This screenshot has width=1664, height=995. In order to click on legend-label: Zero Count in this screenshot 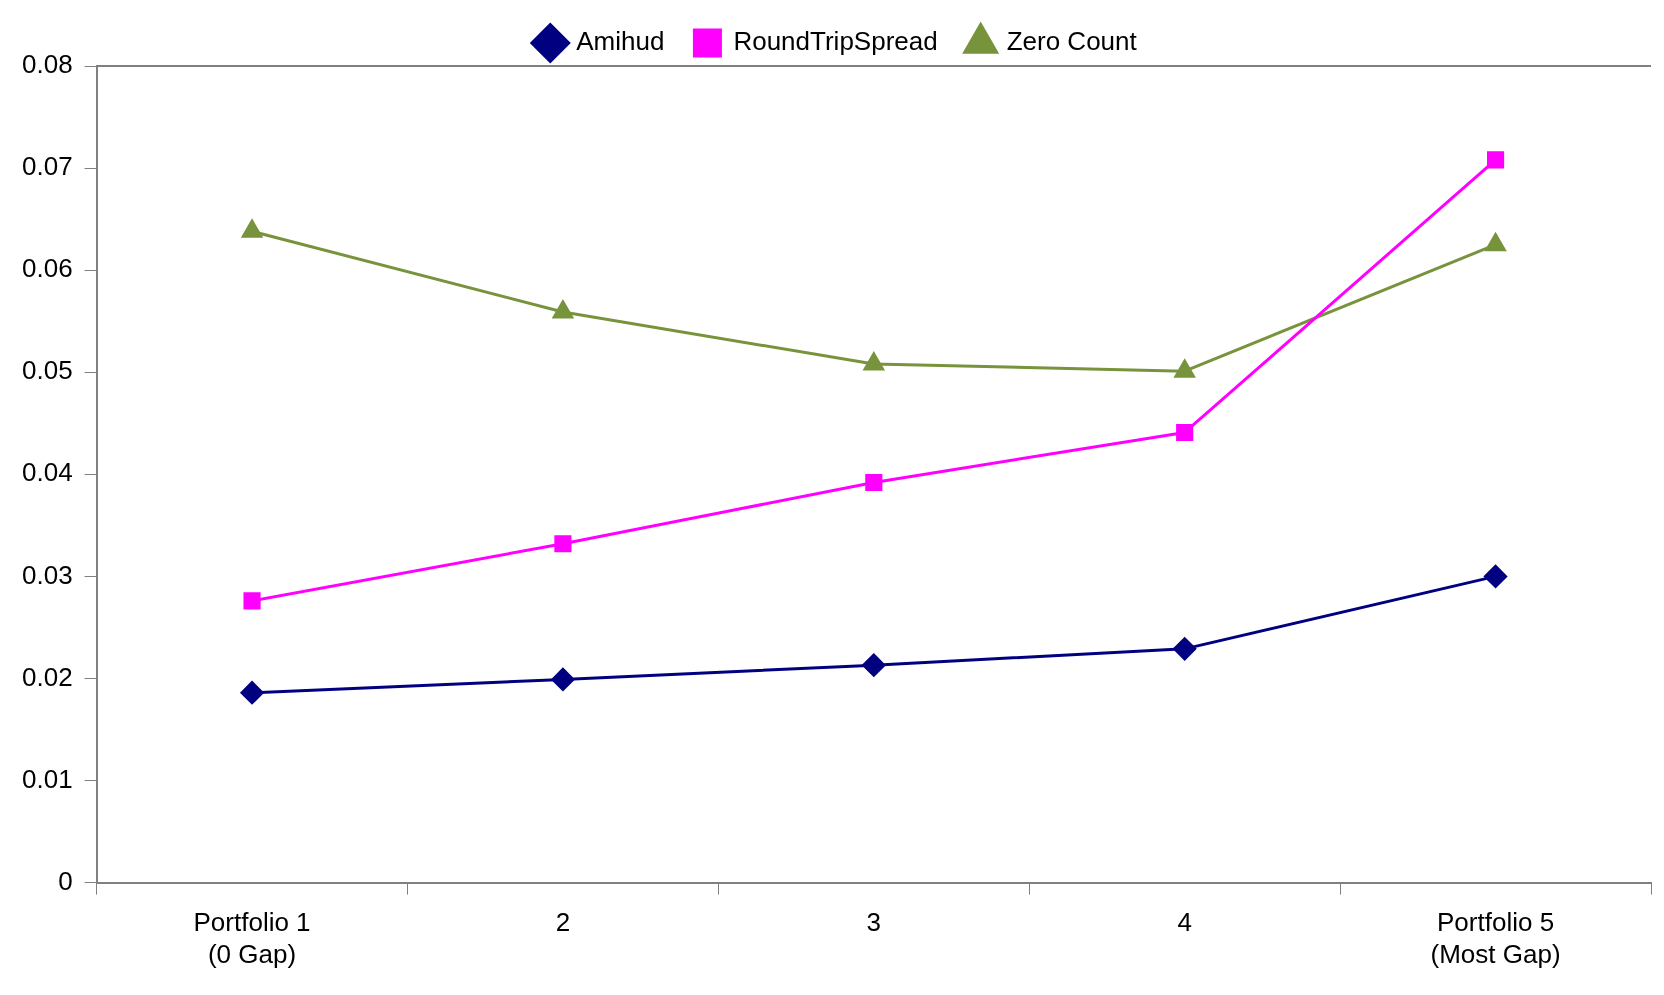, I will do `click(1072, 41)`.